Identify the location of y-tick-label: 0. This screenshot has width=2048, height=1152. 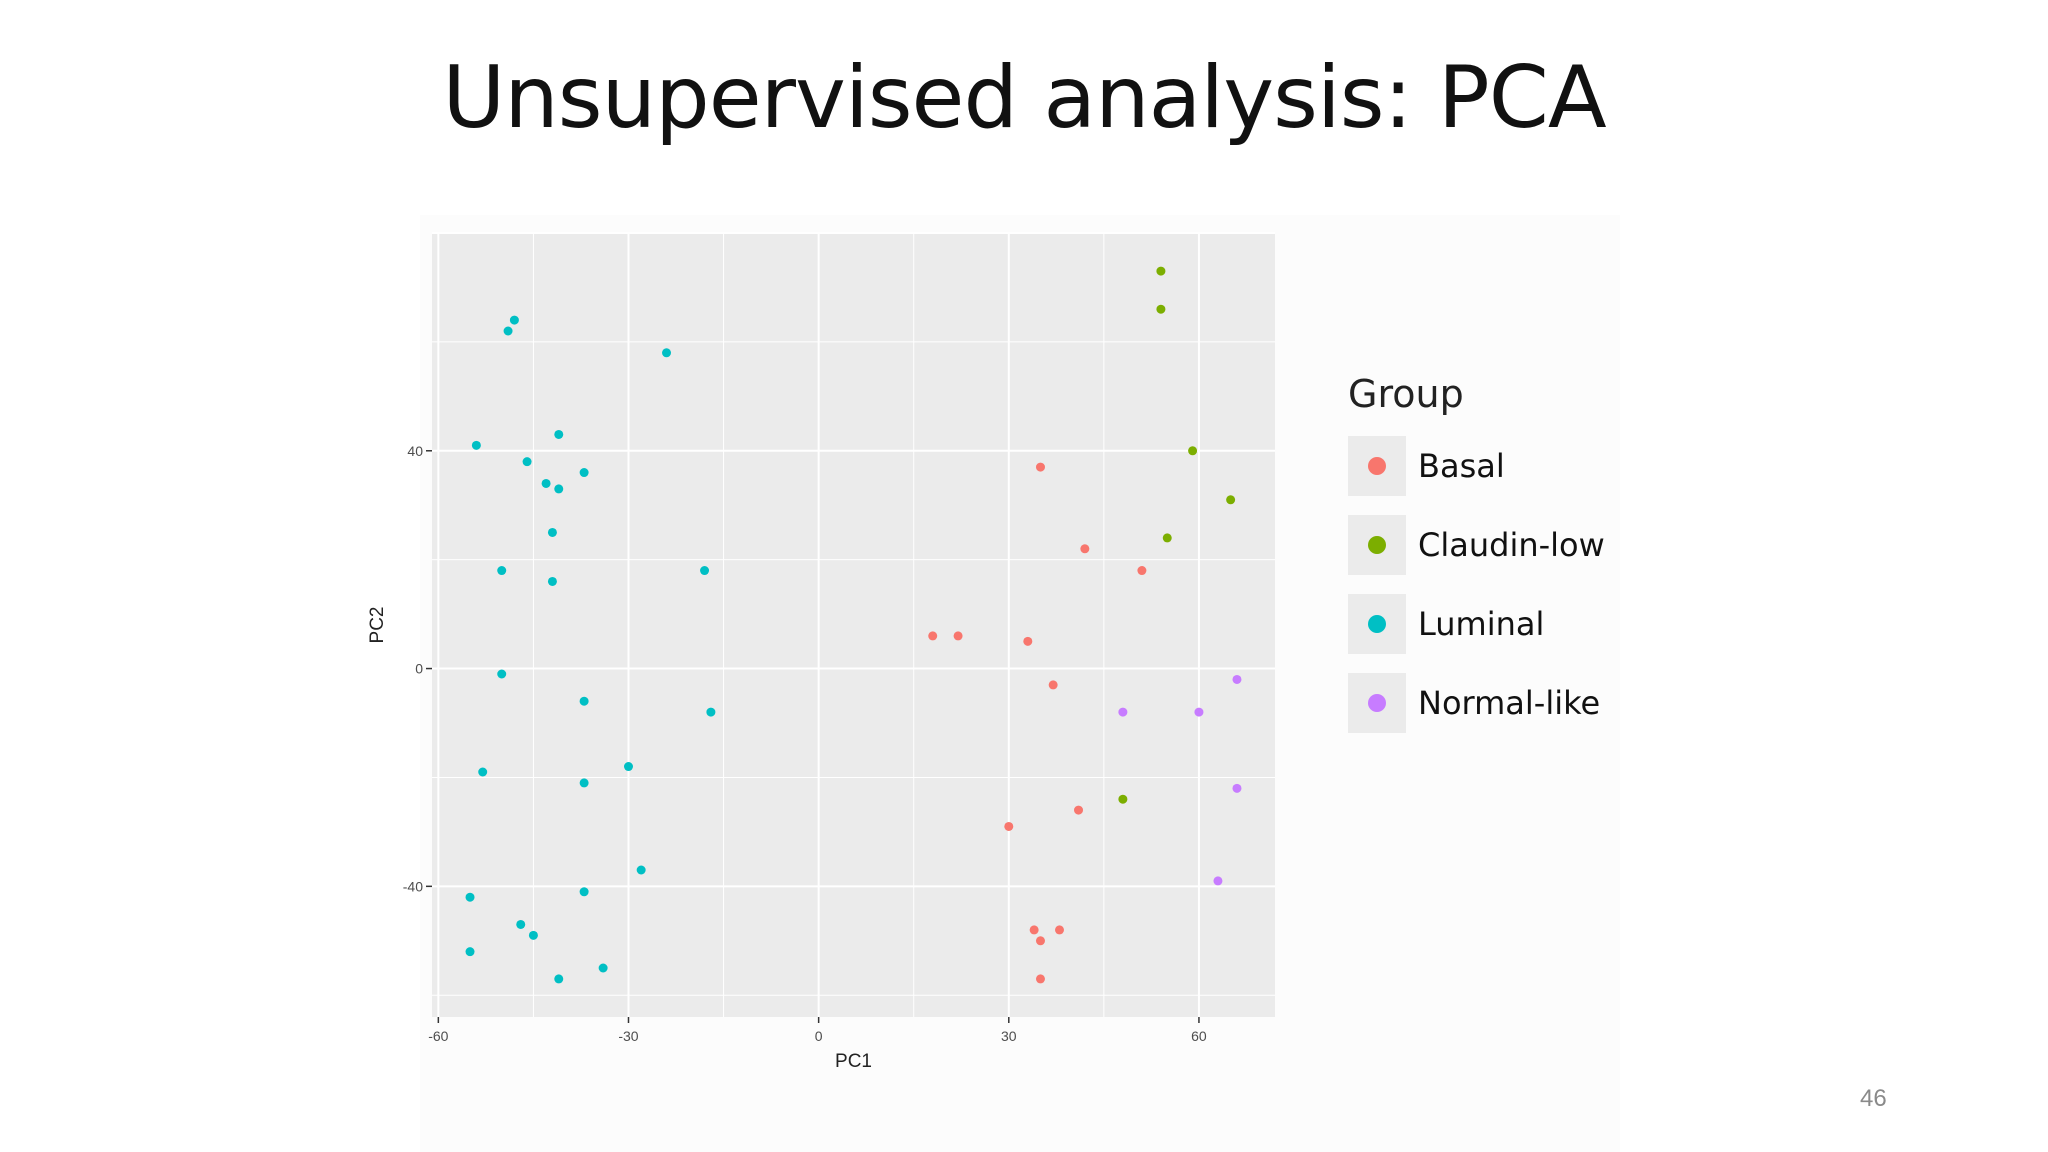
(419, 669).